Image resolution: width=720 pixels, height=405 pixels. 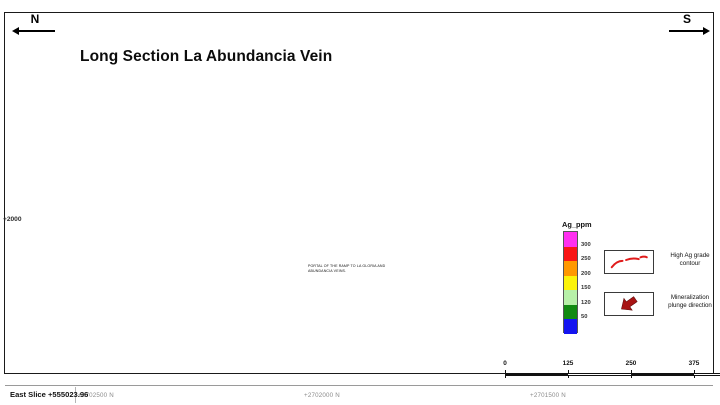 What do you see at coordinates (690, 297) in the screenshot?
I see `legend-label-line1: Mineralization` at bounding box center [690, 297].